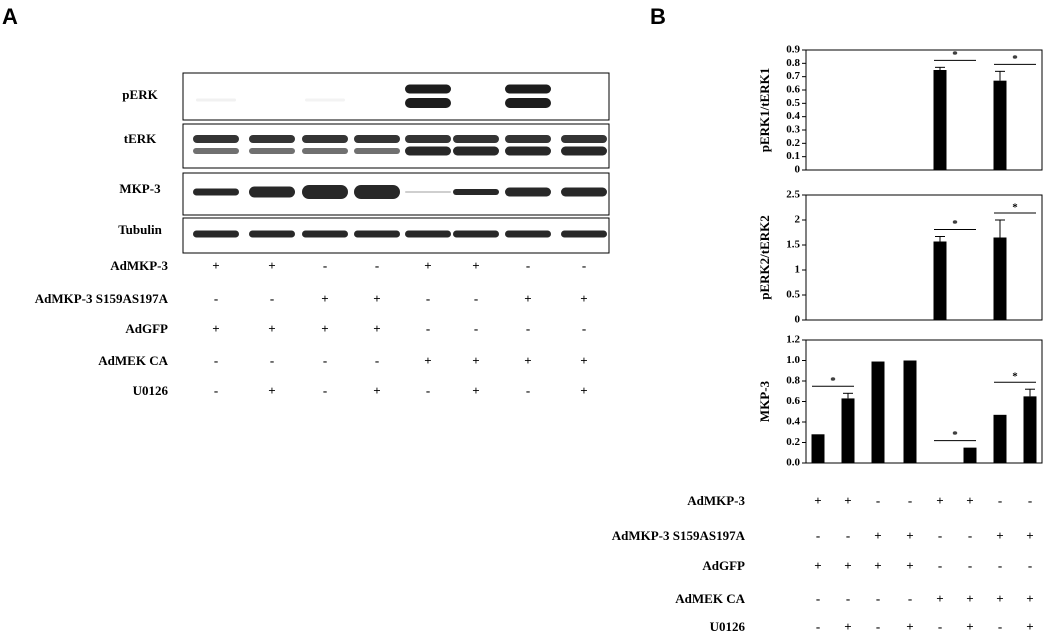 This screenshot has height=642, width=1050. What do you see at coordinates (140, 229) in the screenshot?
I see `blot-label: Tubulin` at bounding box center [140, 229].